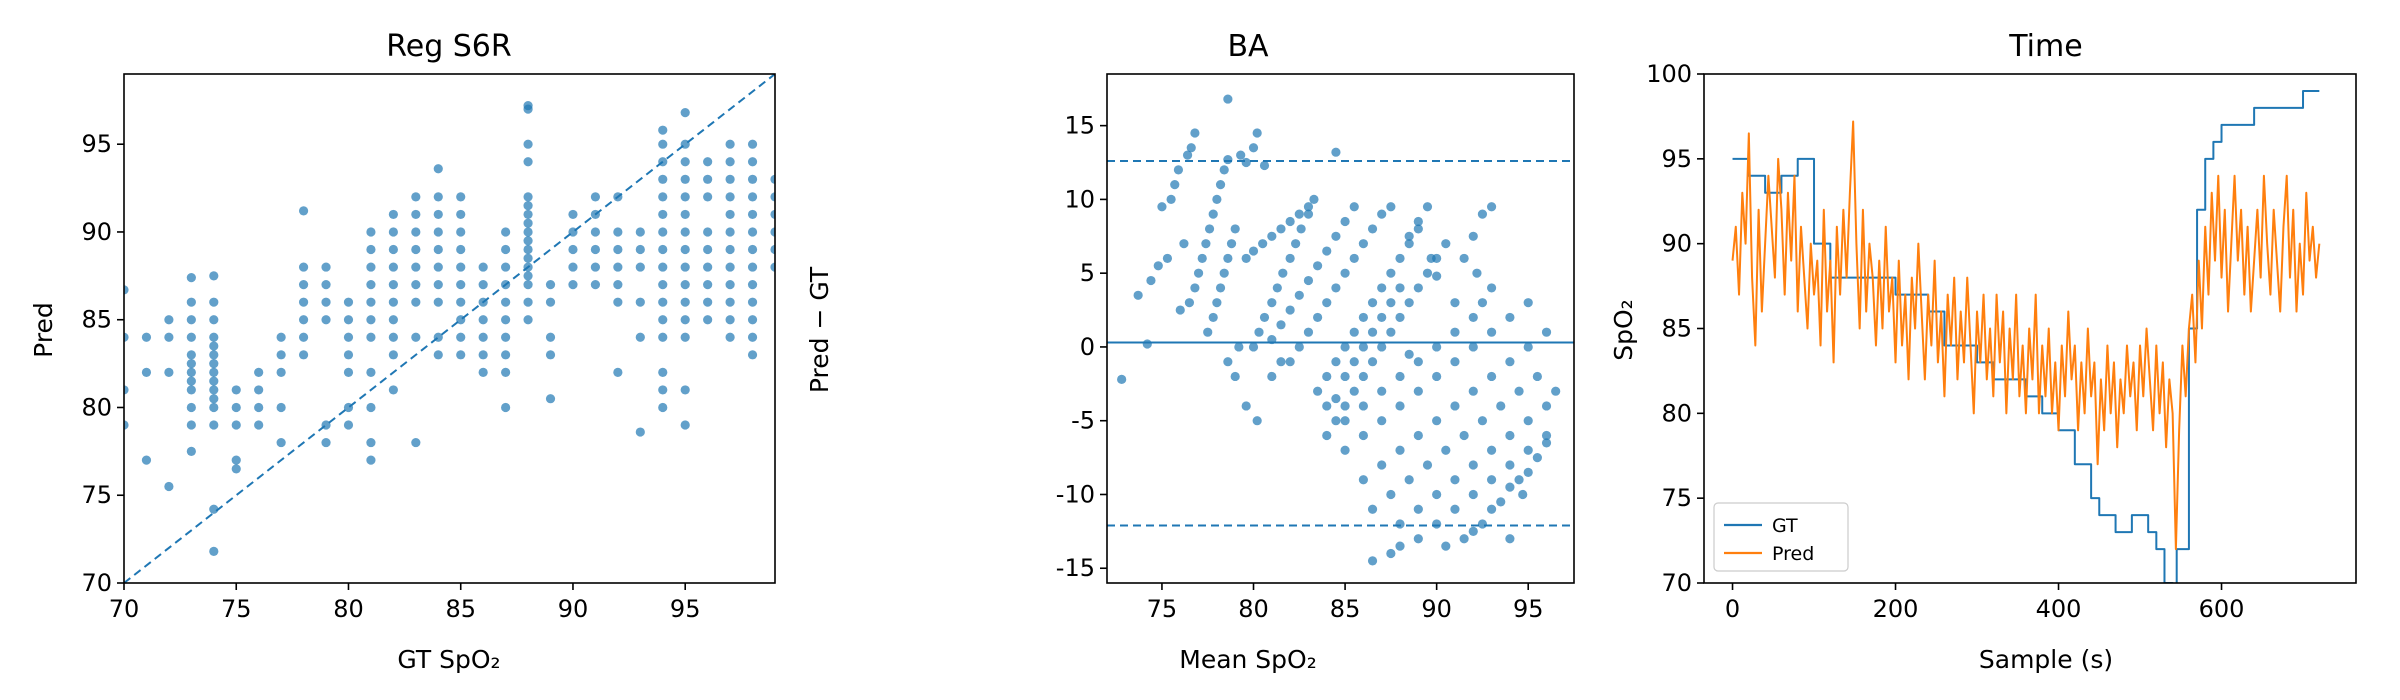 This screenshot has height=700, width=2400. Describe the element at coordinates (1075, 568) in the screenshot. I see `y-tick-label: -15` at that location.